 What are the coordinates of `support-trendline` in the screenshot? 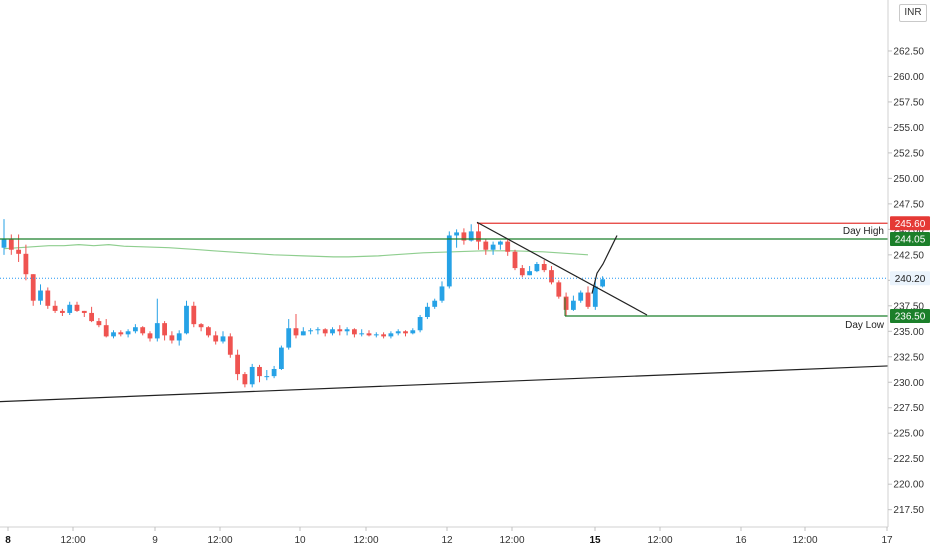 It's located at (444, 384).